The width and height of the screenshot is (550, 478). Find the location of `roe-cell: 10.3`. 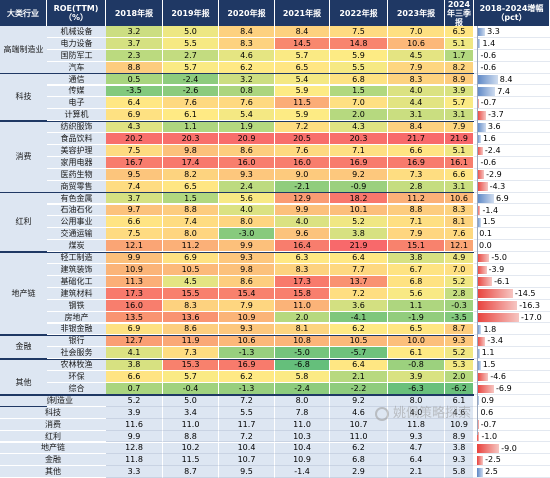

roe-cell: 10.3 is located at coordinates (302, 436).